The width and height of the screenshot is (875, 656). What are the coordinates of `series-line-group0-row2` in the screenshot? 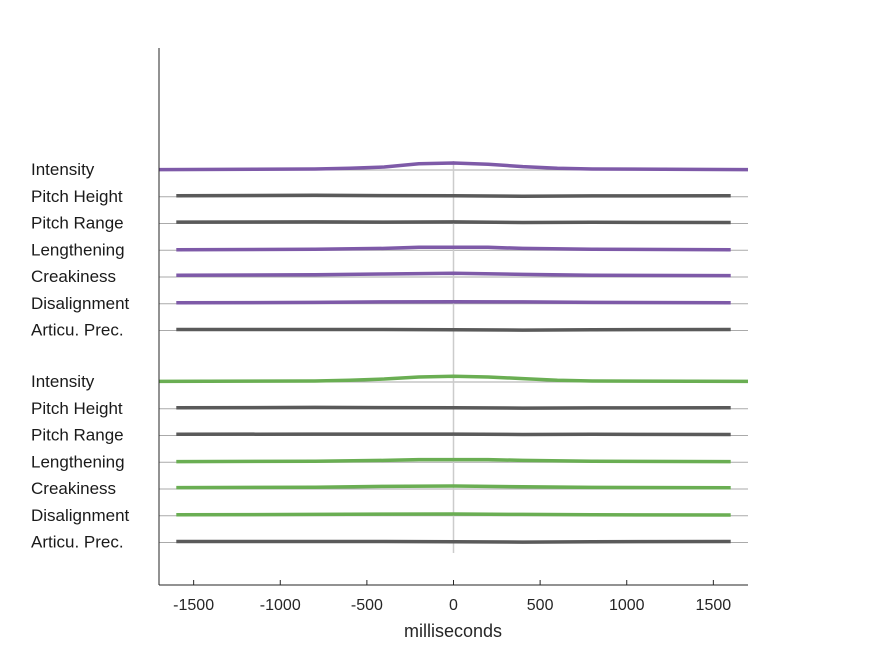 It's located at (453, 222).